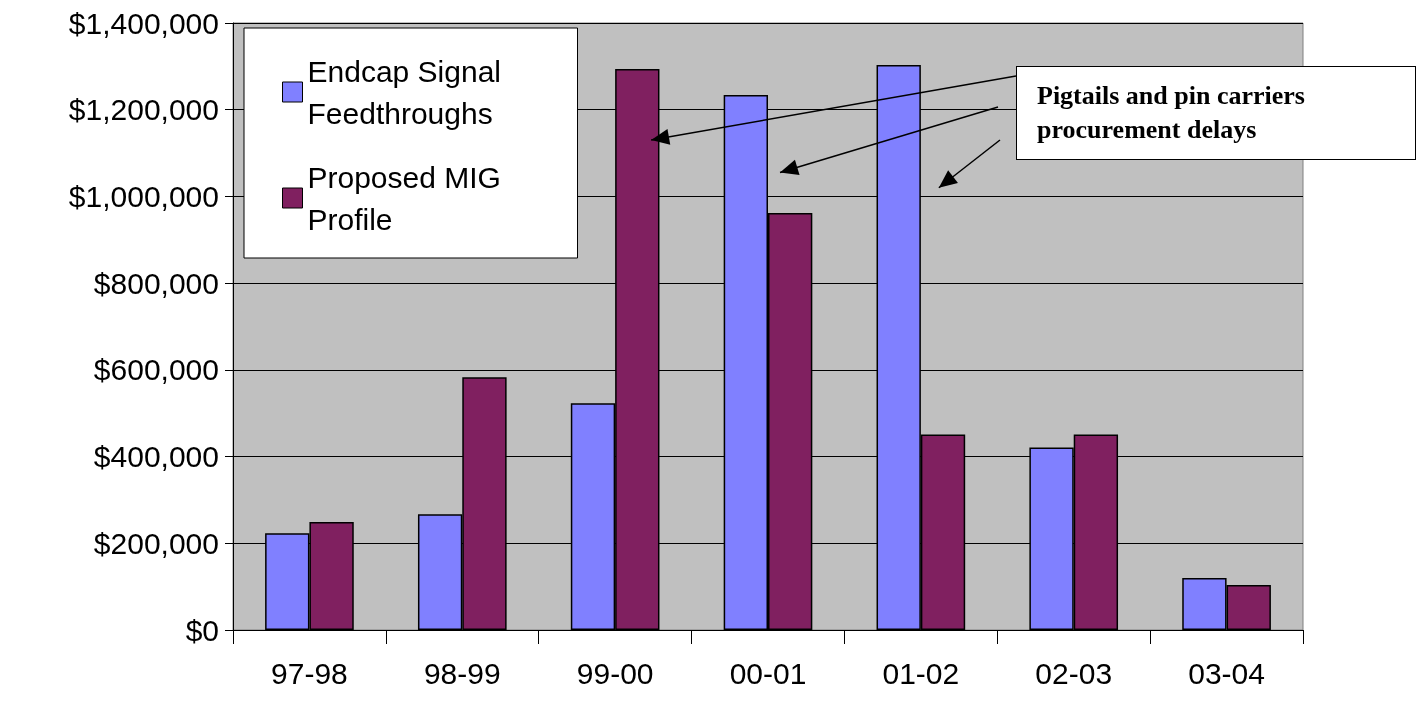 The height and width of the screenshot is (705, 1421). Describe the element at coordinates (143, 110) in the screenshot. I see `y-tick-label: $1,200,000` at that location.